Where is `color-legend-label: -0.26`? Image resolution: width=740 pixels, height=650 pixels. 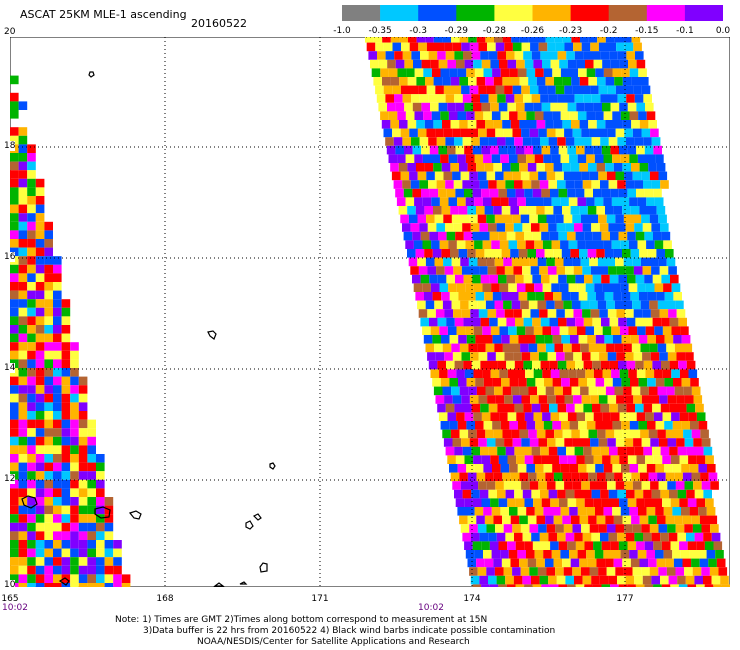
color-legend-label: -0.26 is located at coordinates (532, 31).